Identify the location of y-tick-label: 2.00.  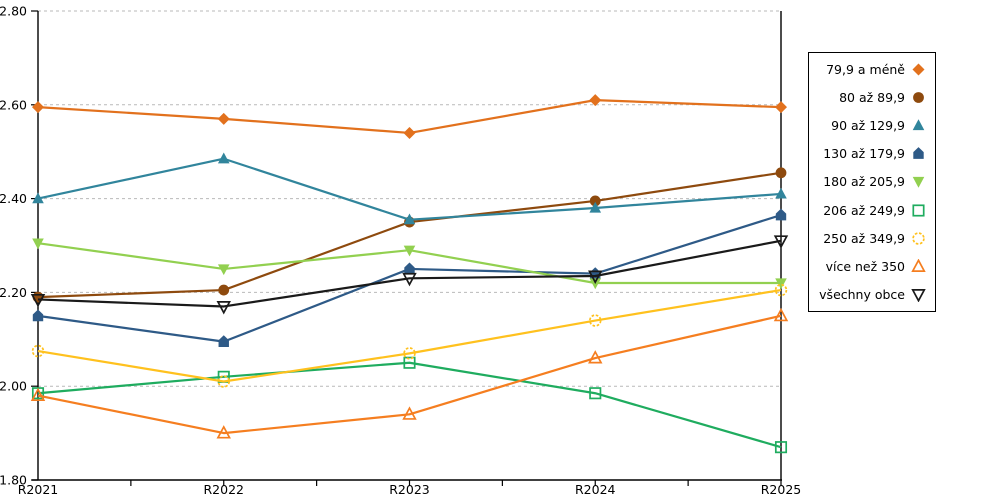
(13, 386).